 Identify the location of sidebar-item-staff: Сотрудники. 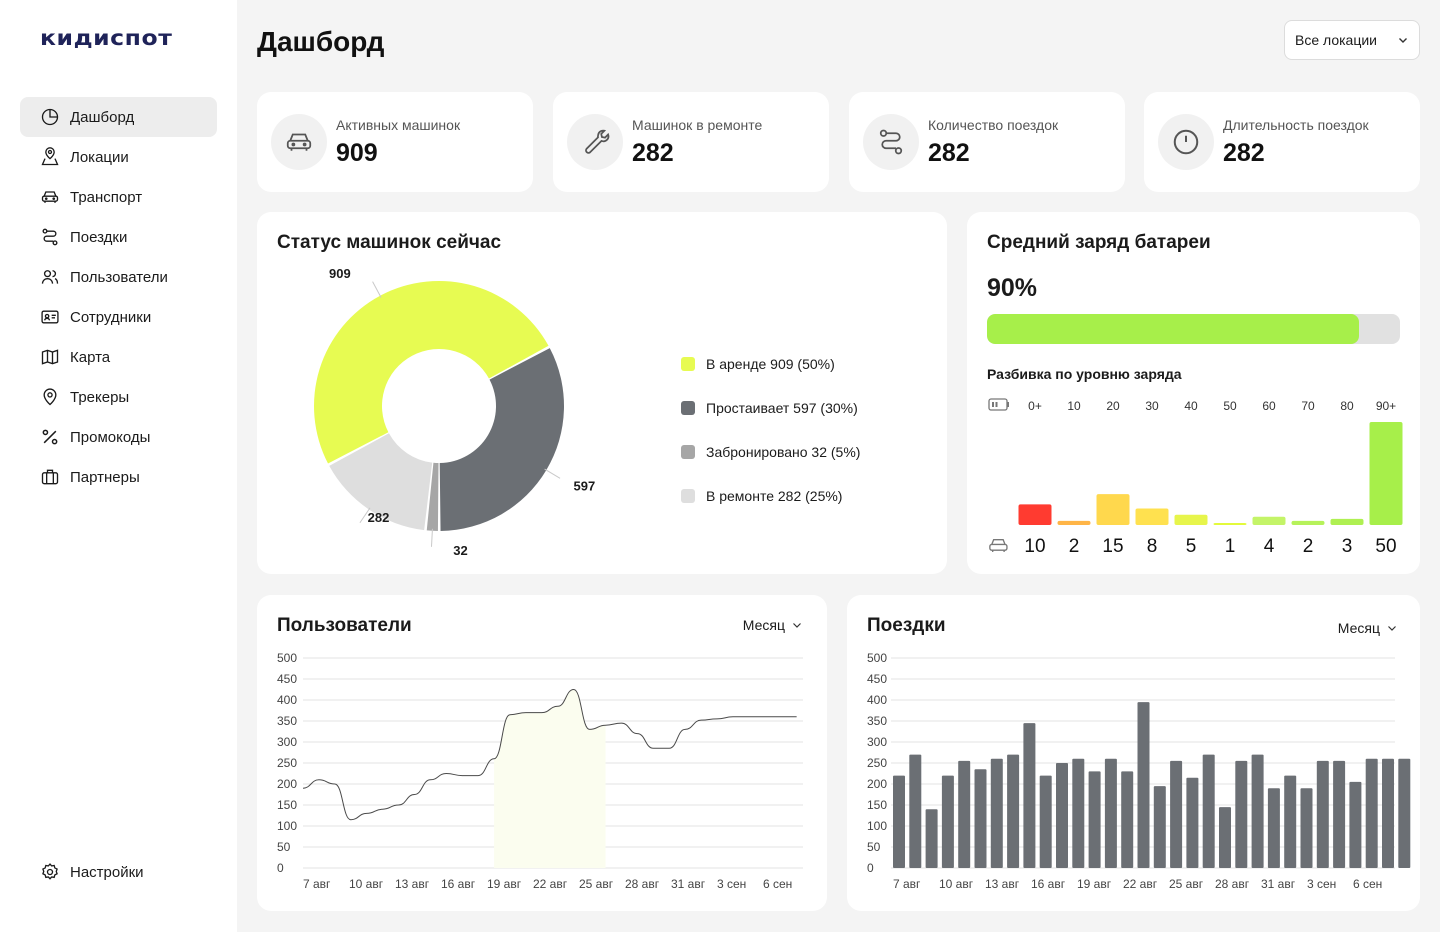
(118, 317).